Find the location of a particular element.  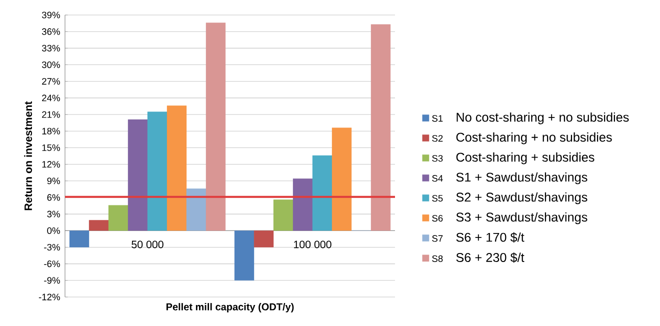

y-tick-label: 33% is located at coordinates (51, 48).